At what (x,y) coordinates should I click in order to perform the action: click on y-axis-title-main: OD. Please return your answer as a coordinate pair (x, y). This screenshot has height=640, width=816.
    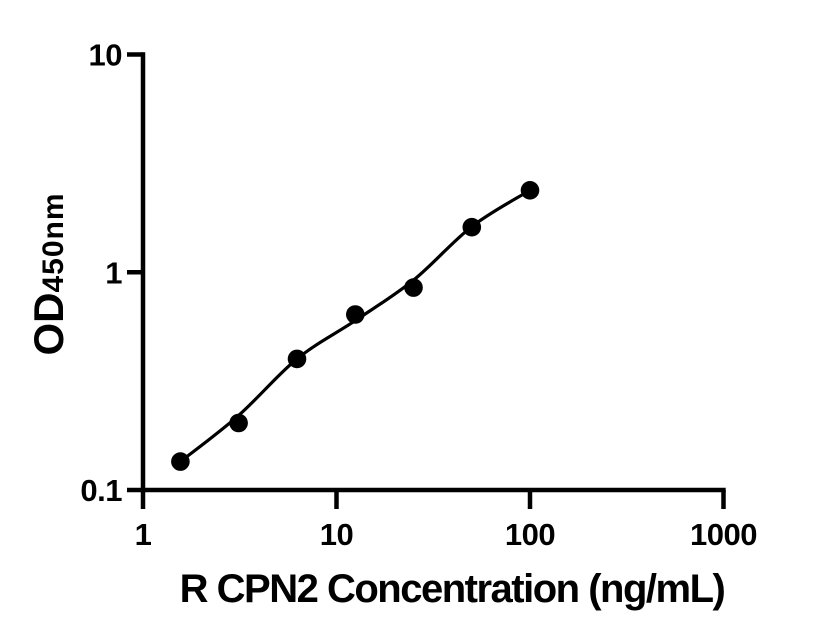
    Looking at the image, I should click on (48, 324).